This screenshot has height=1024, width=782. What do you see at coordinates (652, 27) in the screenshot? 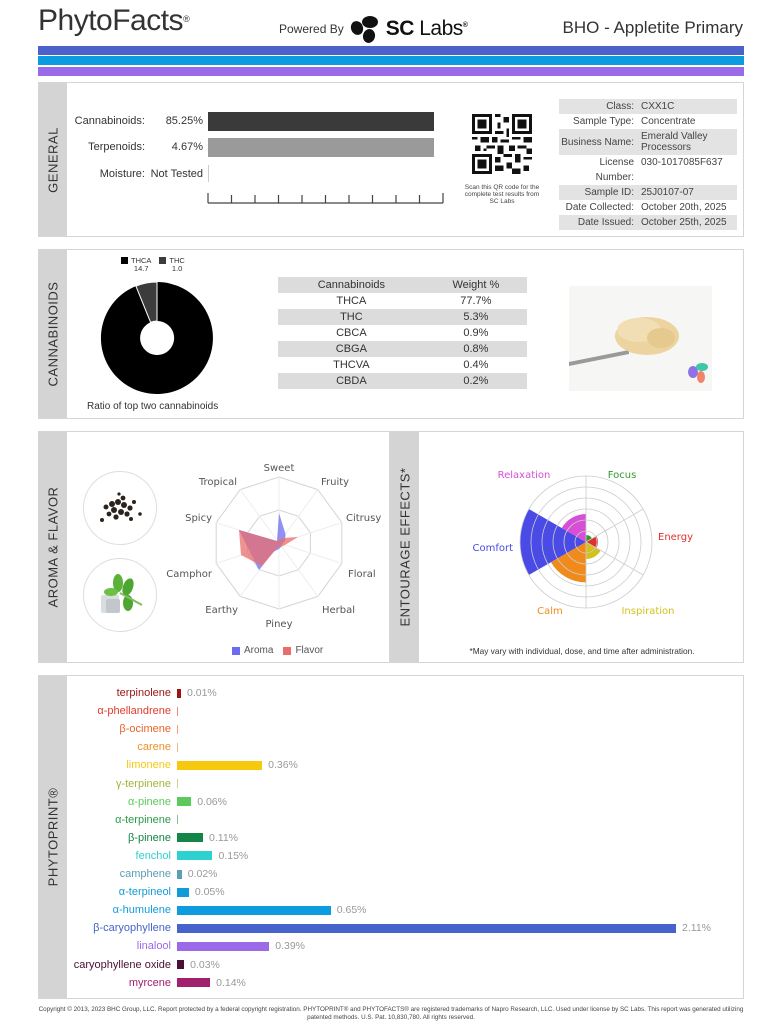
I see `product-title: BHO - Appletite Primary` at bounding box center [652, 27].